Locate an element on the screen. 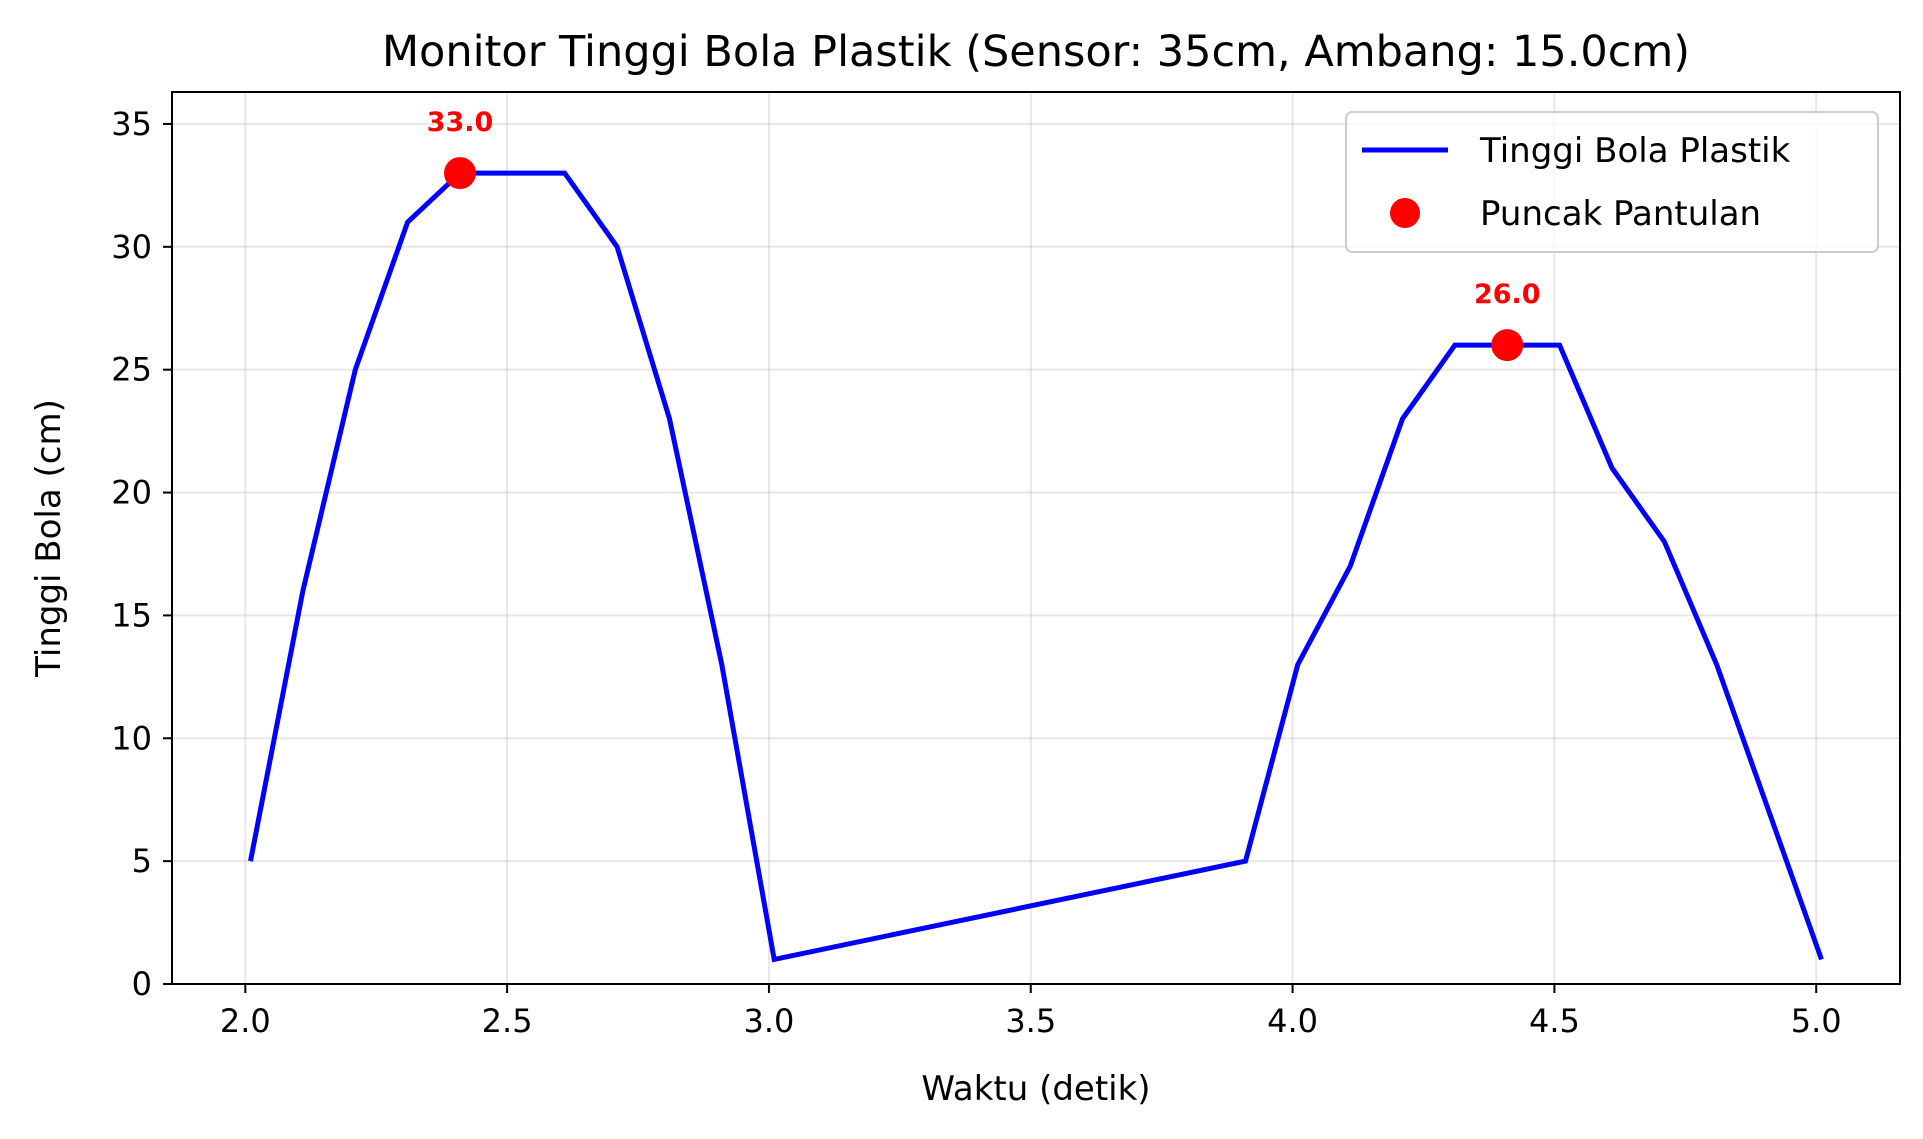 The width and height of the screenshot is (1923, 1139). y-tick-label: 15 is located at coordinates (131, 615).